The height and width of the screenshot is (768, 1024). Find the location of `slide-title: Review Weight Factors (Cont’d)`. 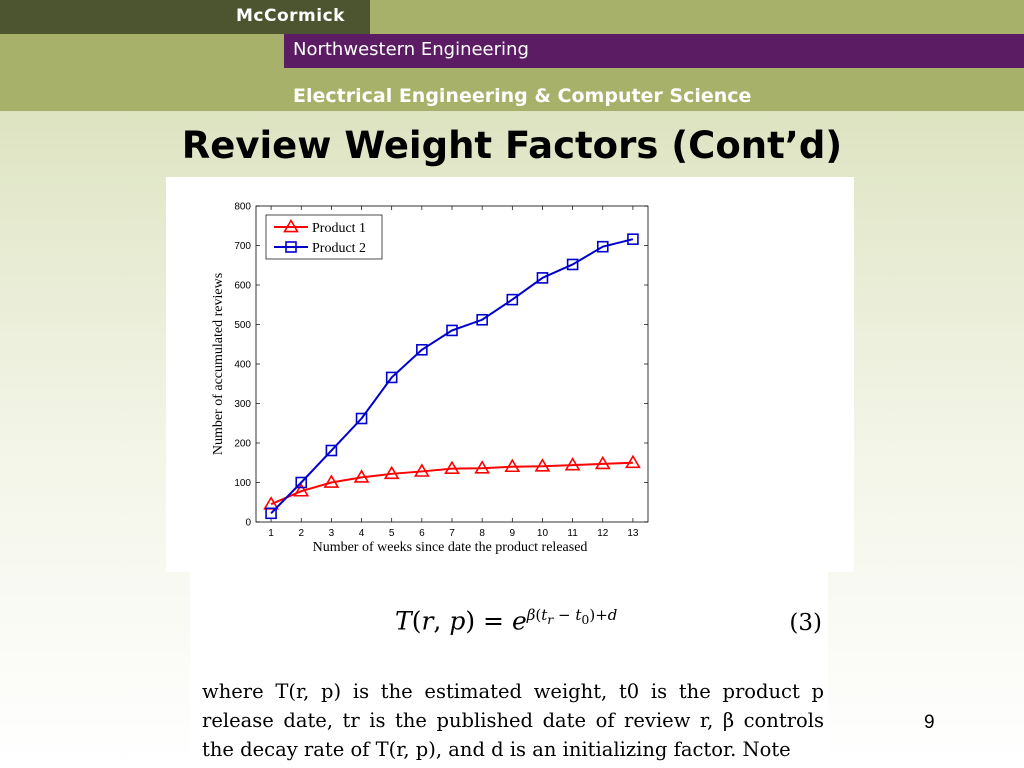

slide-title: Review Weight Factors (Cont’d) is located at coordinates (512, 145).